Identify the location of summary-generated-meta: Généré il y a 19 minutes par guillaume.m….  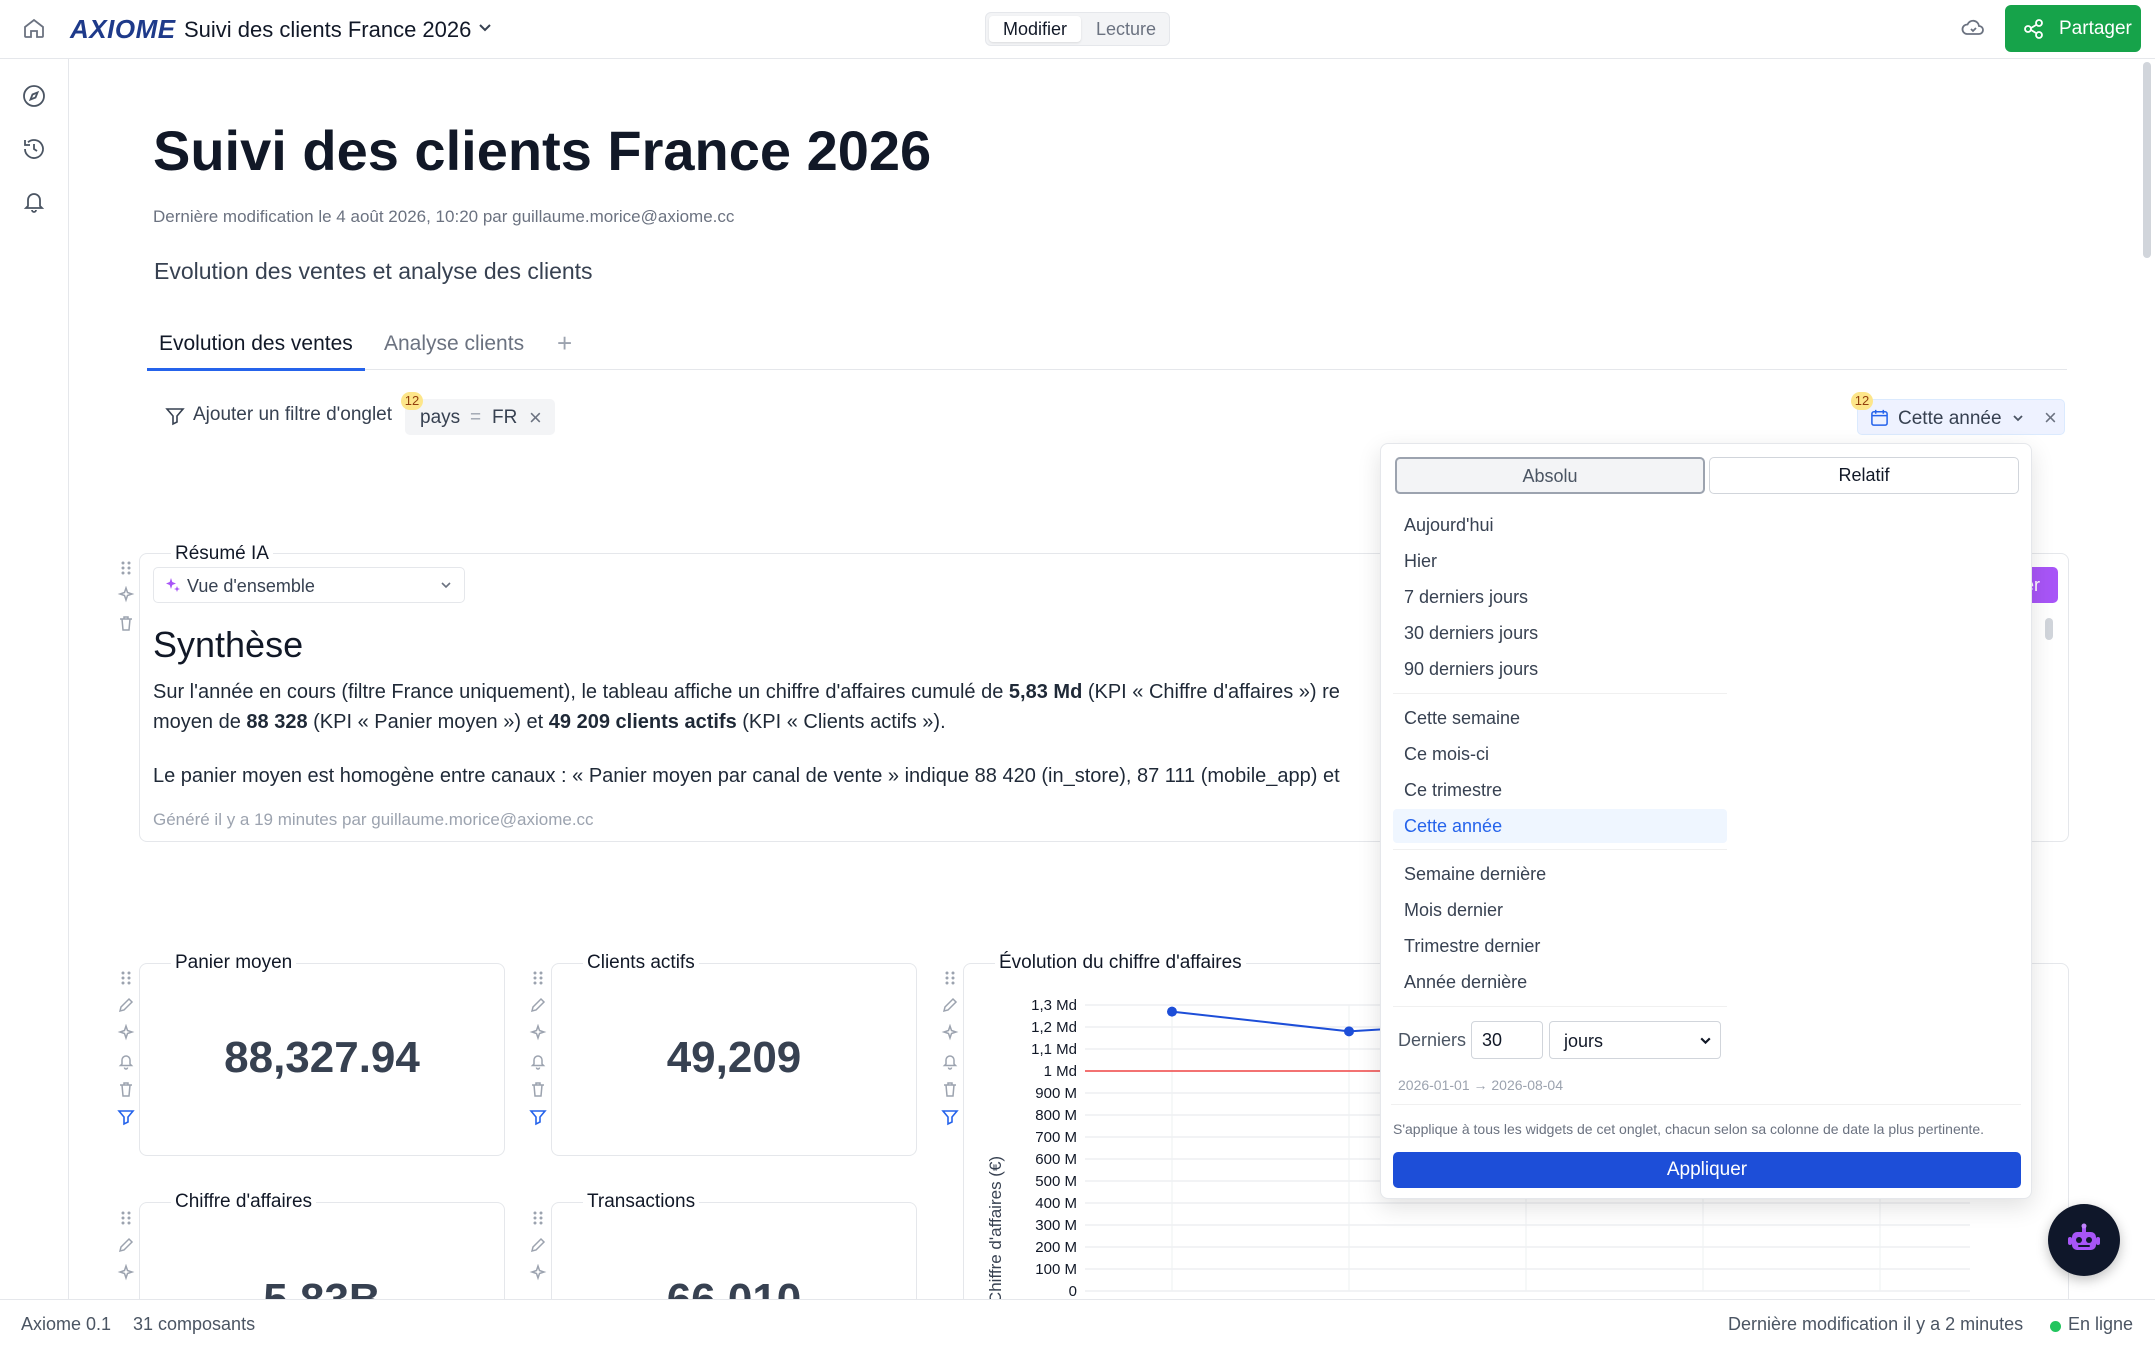
(373, 819).